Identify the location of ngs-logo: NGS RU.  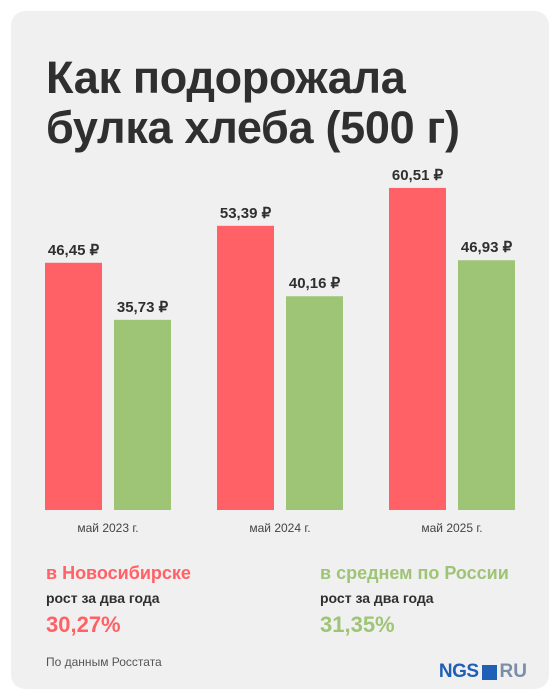
(483, 672).